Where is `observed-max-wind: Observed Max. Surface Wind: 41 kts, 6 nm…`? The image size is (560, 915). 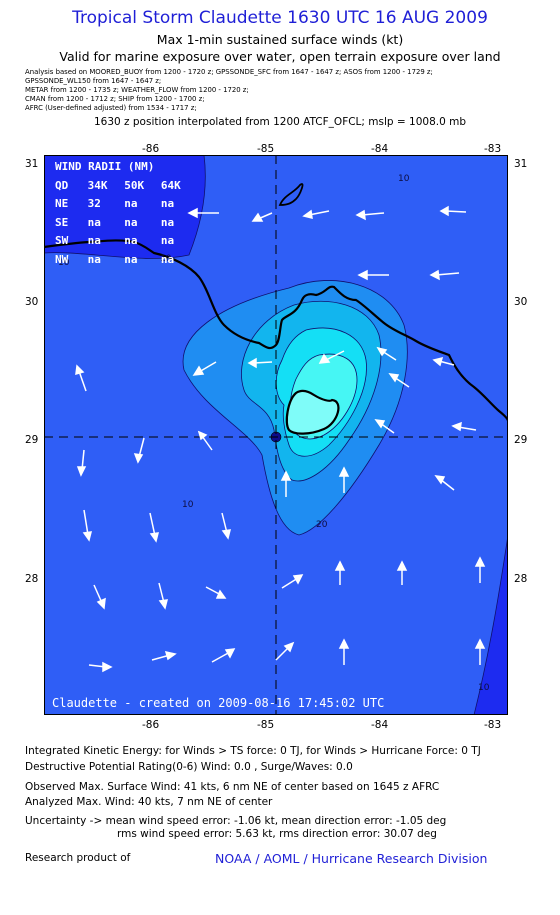 observed-max-wind: Observed Max. Surface Wind: 41 kts, 6 nm… is located at coordinates (232, 787).